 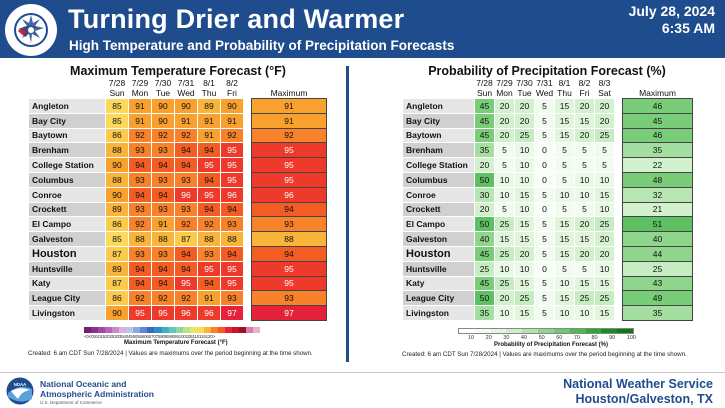 What do you see at coordinates (177, 239) in the screenshot?
I see `table-row: Galveston 85 88 88 87 88 88 88` at bounding box center [177, 239].